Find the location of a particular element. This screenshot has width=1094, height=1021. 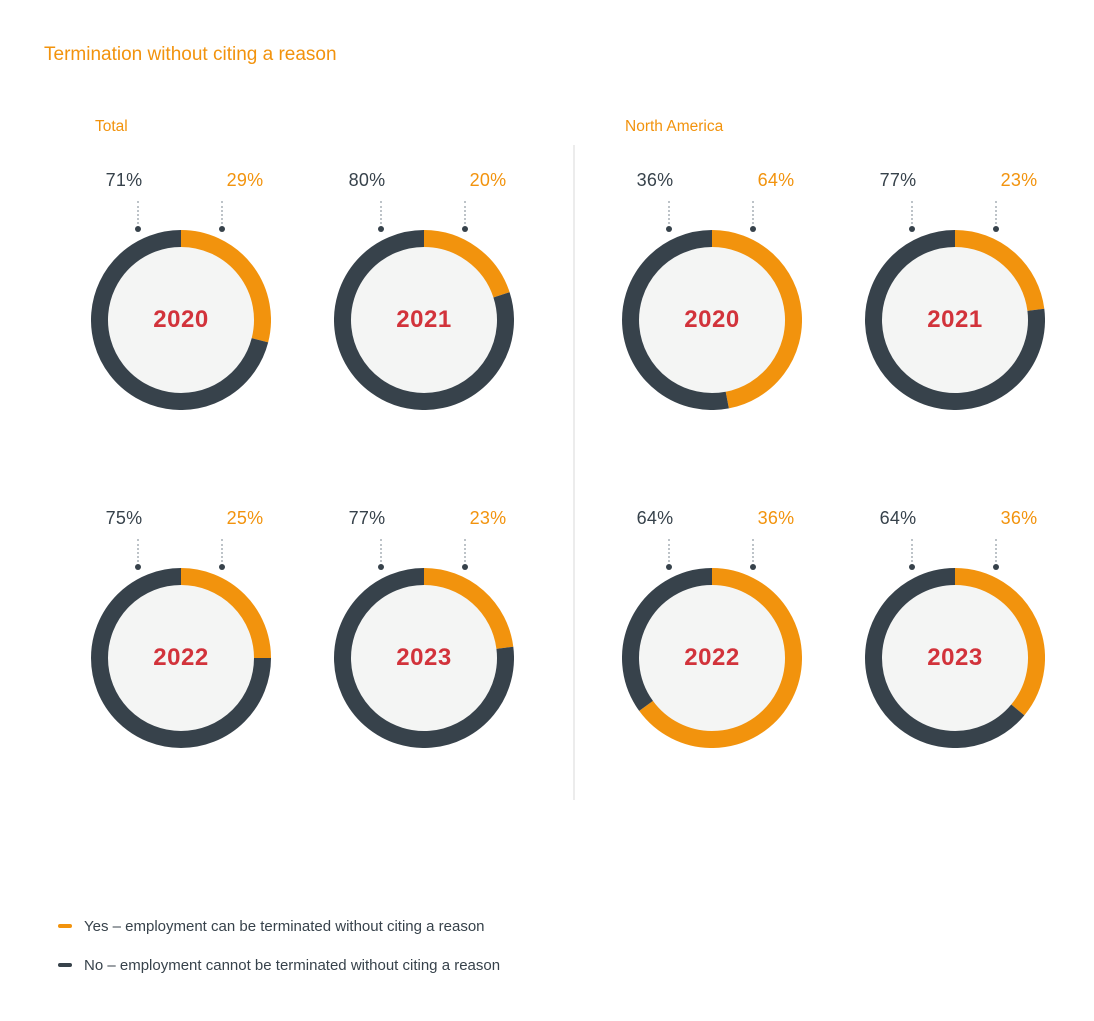

donut-total-2022: 75% 25% 2022 is located at coordinates (181, 632).